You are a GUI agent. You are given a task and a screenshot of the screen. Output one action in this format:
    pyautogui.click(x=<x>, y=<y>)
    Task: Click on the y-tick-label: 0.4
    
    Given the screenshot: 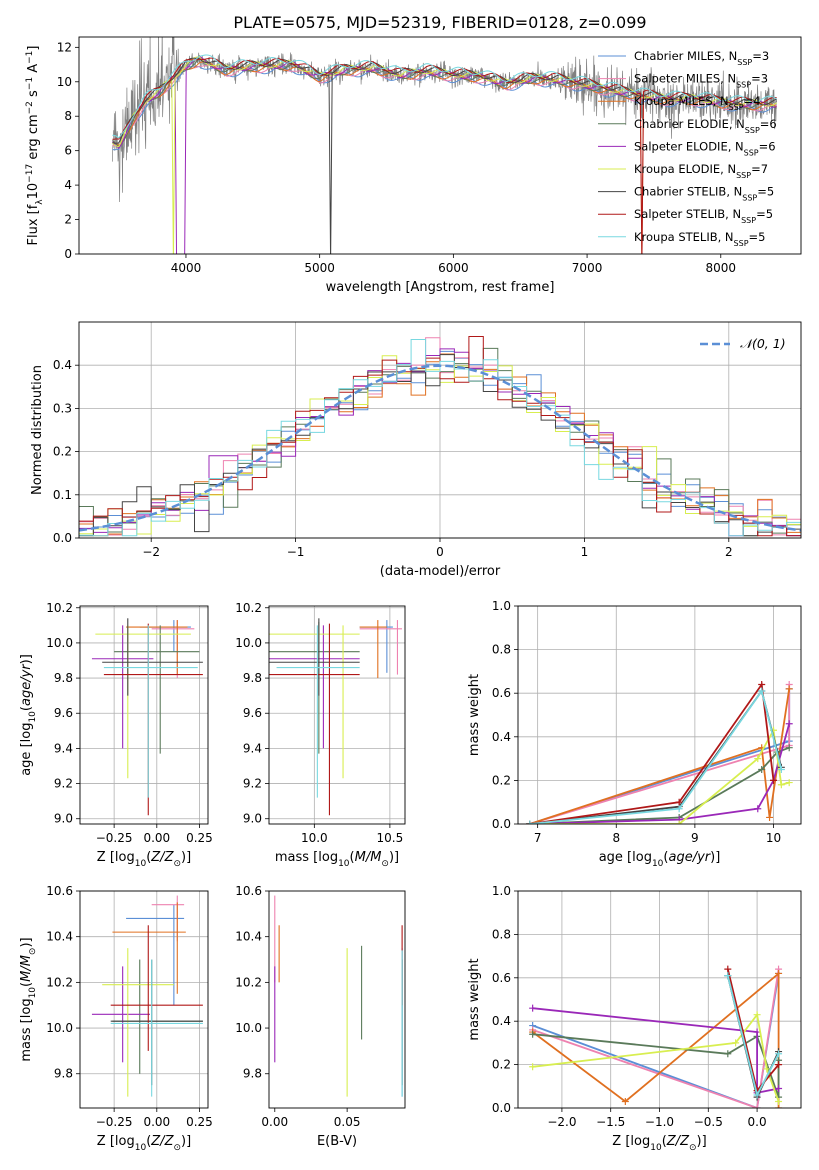 What is the action you would take?
    pyautogui.click(x=501, y=737)
    